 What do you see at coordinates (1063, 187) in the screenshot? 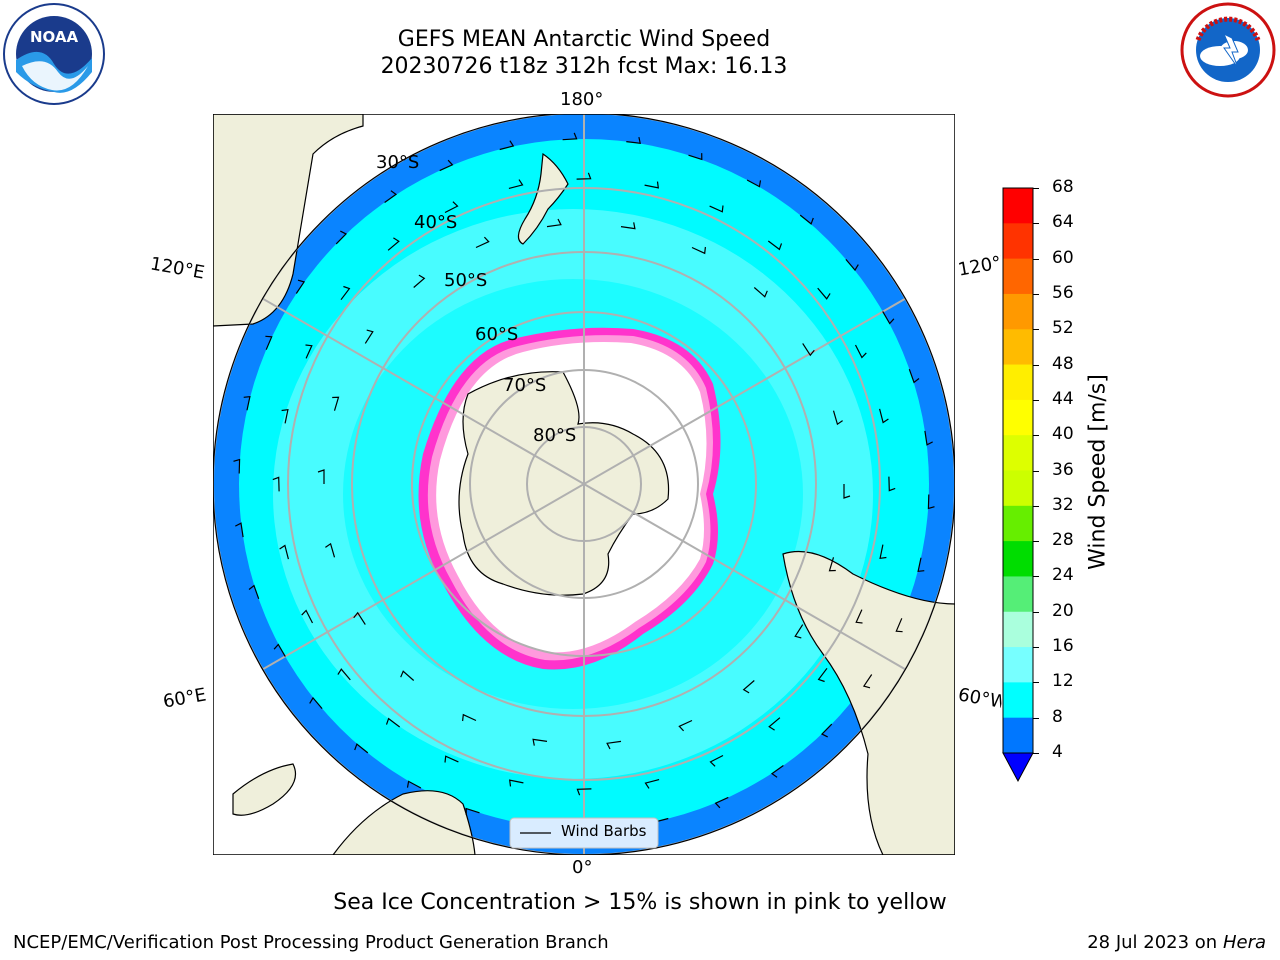
I see `colorbar-tick-label: 68` at bounding box center [1063, 187].